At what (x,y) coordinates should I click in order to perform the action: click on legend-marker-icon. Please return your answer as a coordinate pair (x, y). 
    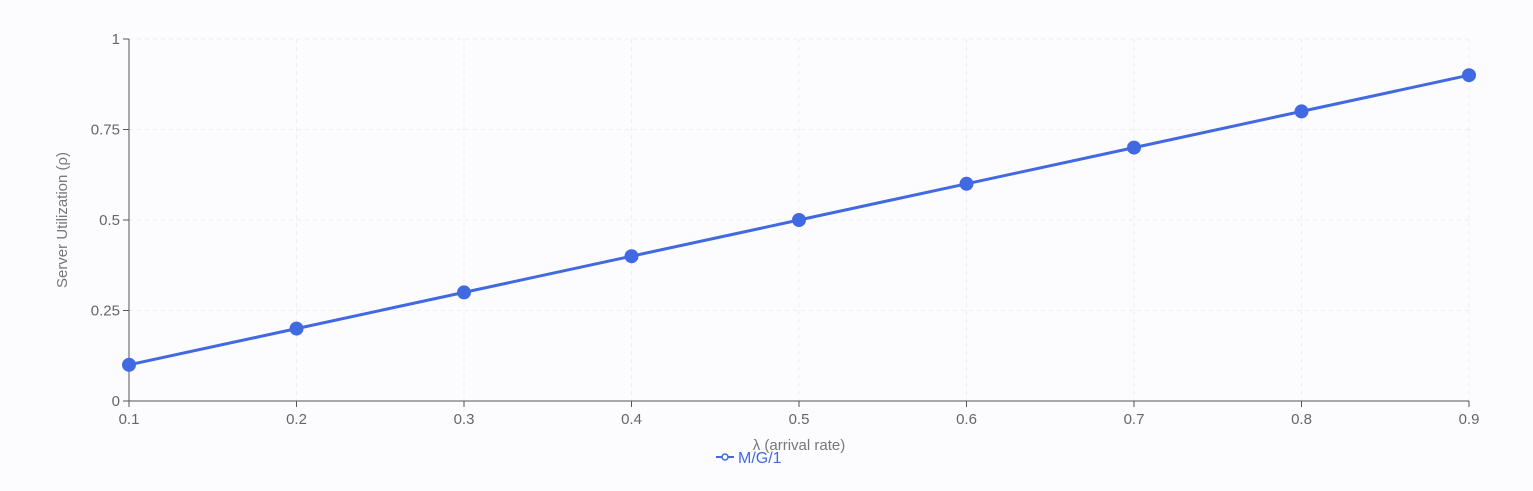
    Looking at the image, I should click on (725, 457).